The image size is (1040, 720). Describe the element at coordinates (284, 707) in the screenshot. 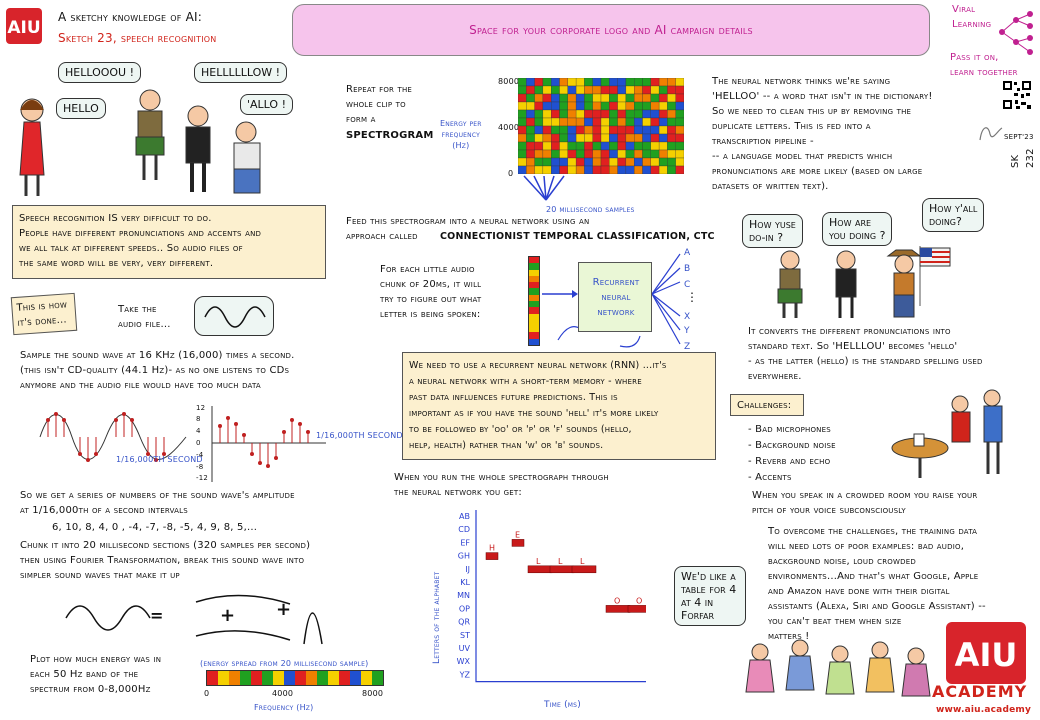

I see `bar-frequency-label: Frequency (Hz)` at that location.